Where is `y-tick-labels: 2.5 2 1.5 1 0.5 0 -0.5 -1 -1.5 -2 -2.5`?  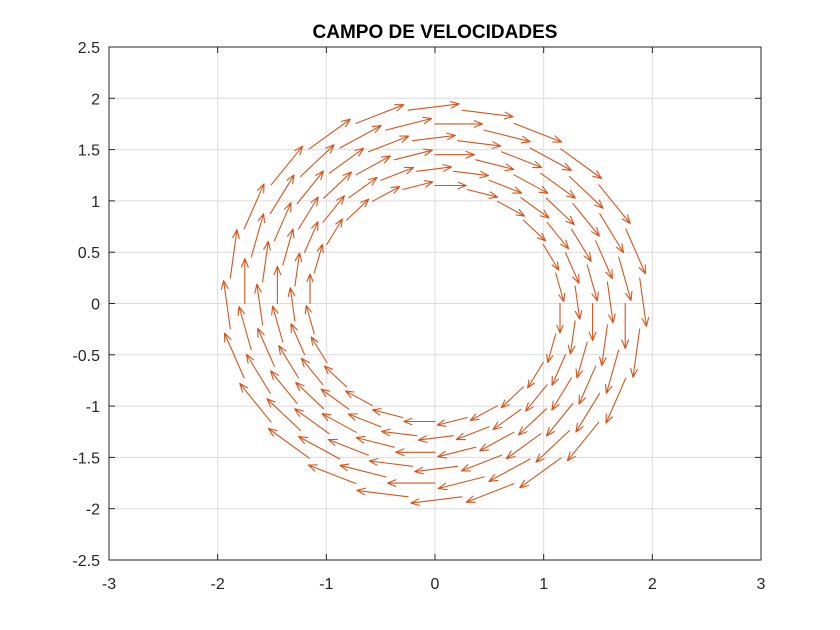
y-tick-labels: 2.5 2 1.5 1 0.5 0 -0.5 -1 -1.5 -2 -2.5 is located at coordinates (86, 305).